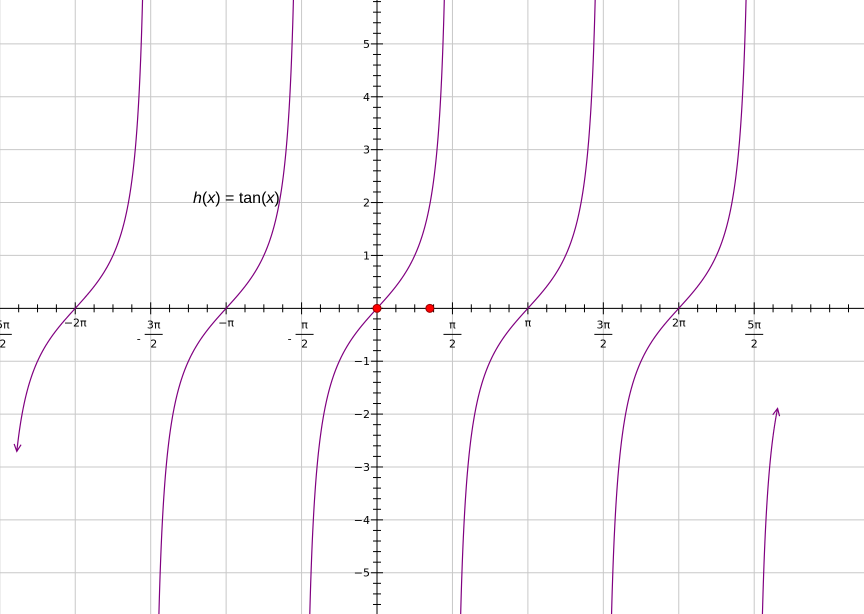 This screenshot has width=864, height=614. I want to click on function-name: h, so click(197, 198).